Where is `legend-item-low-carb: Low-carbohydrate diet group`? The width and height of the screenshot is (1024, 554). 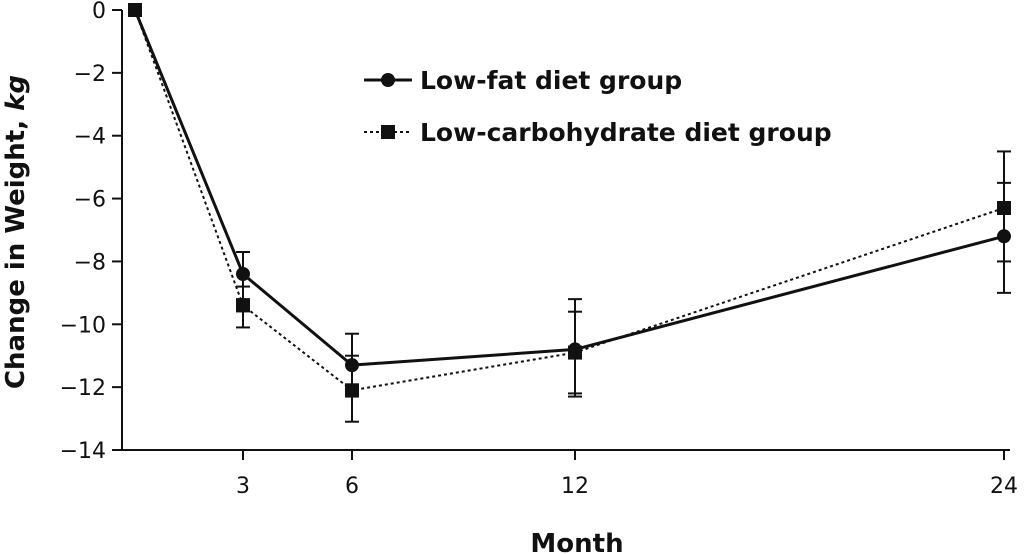
legend-item-low-carb: Low-carbohydrate diet group is located at coordinates (598, 132).